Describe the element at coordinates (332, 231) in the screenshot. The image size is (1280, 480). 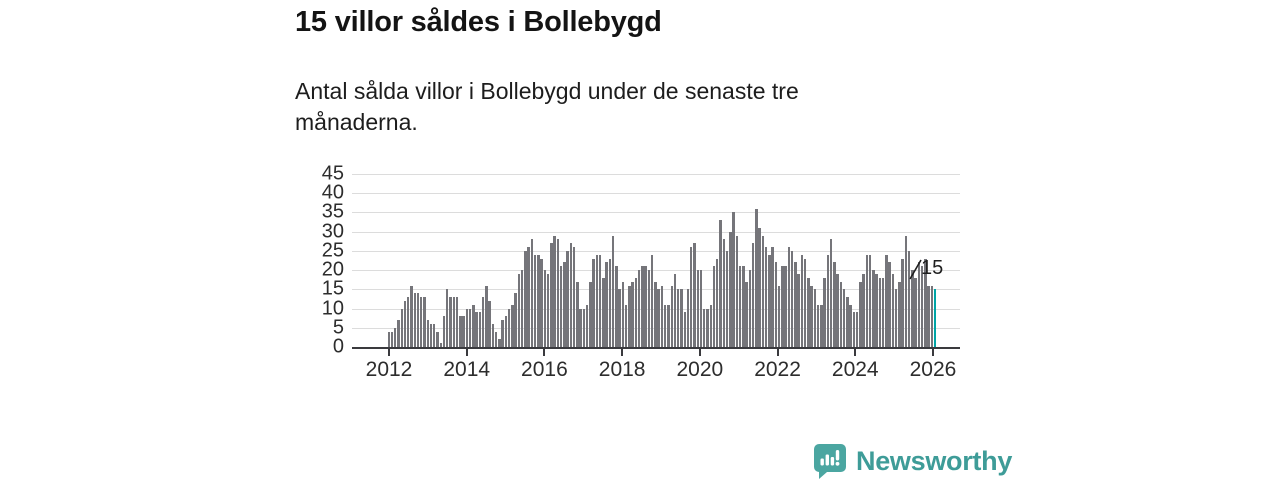
I see `y-tick-label: 30` at that location.